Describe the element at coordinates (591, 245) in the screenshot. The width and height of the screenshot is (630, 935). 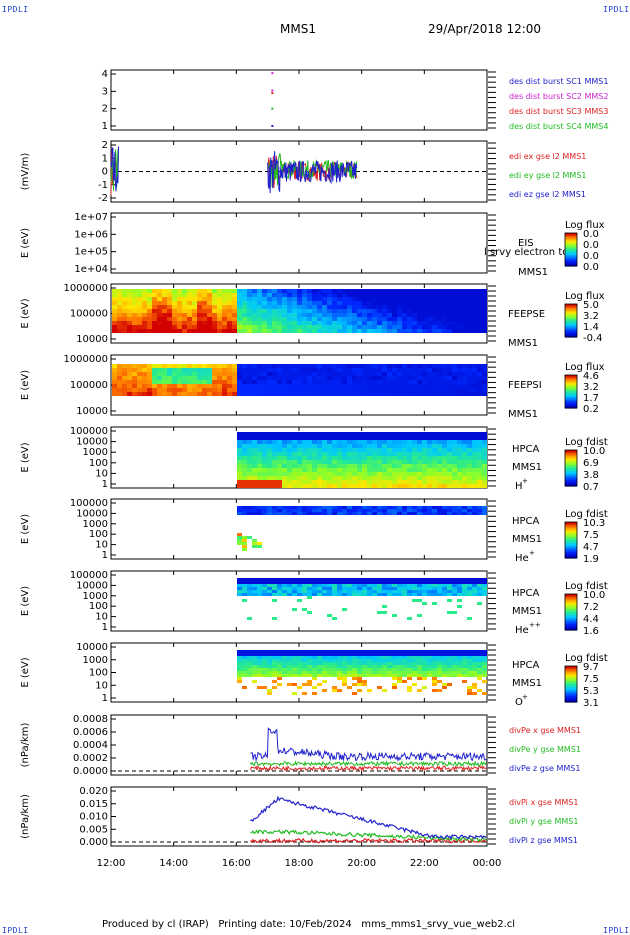
I see `colorbar-tick-label: 0.0` at that location.